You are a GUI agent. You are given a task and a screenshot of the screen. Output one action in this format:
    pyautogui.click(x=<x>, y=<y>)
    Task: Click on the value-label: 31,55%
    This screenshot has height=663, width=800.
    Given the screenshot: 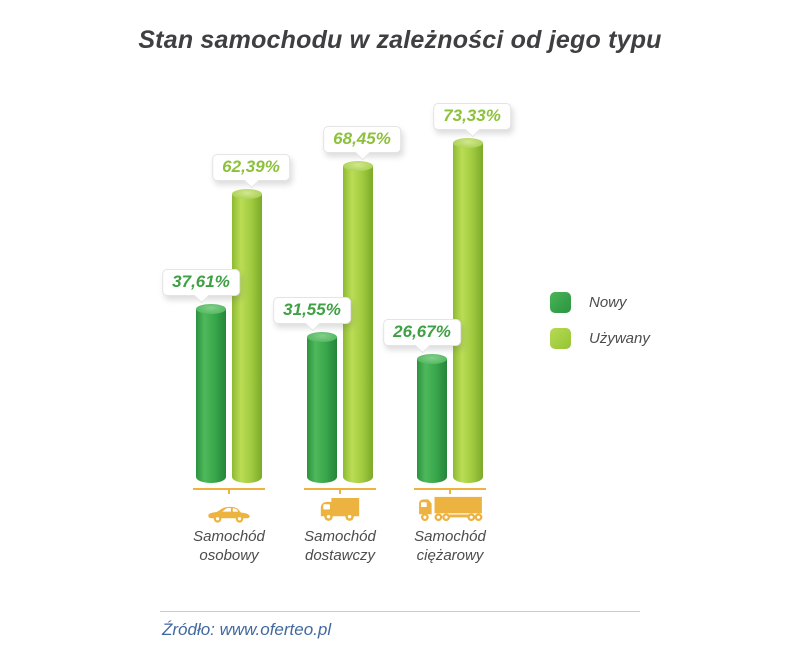 What is the action you would take?
    pyautogui.click(x=312, y=309)
    